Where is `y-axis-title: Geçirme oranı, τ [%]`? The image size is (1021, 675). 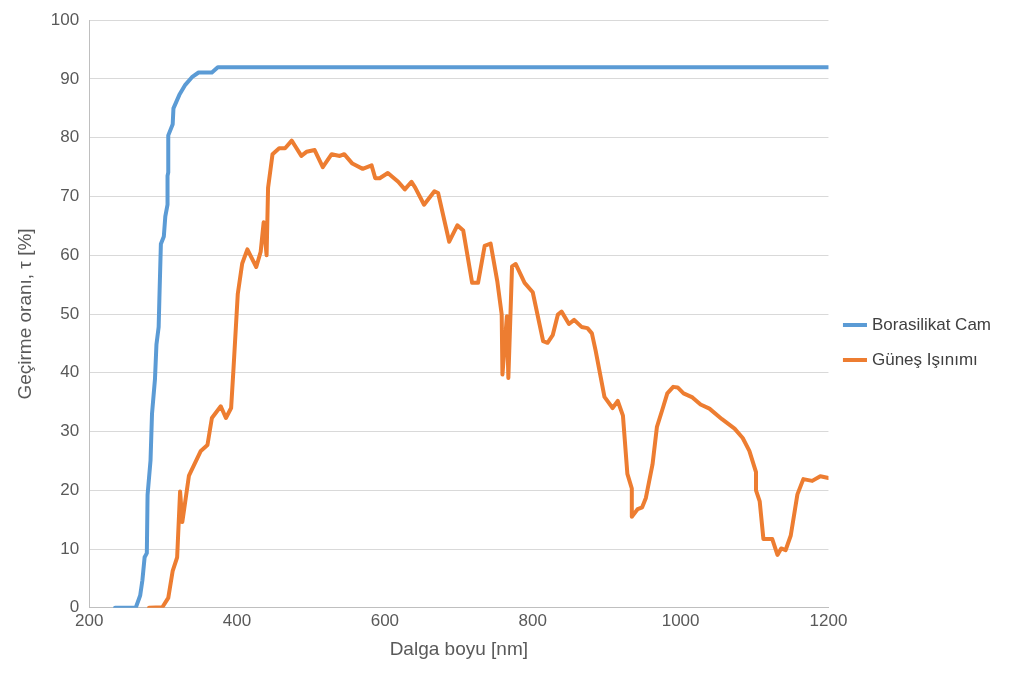
y-axis-title: Geçirme oranı, τ [%] is located at coordinates (24, 314).